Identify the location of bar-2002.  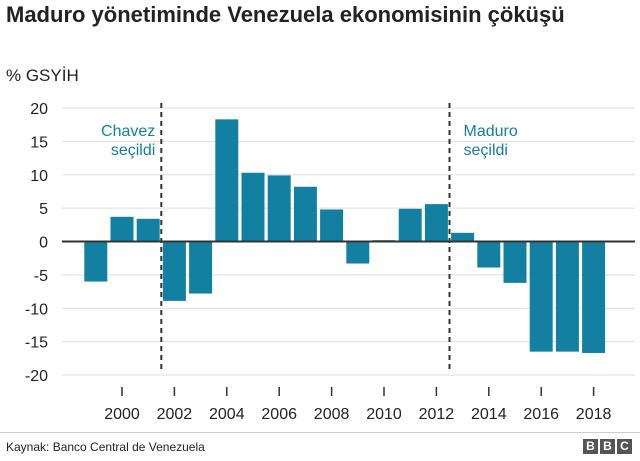
(174, 271).